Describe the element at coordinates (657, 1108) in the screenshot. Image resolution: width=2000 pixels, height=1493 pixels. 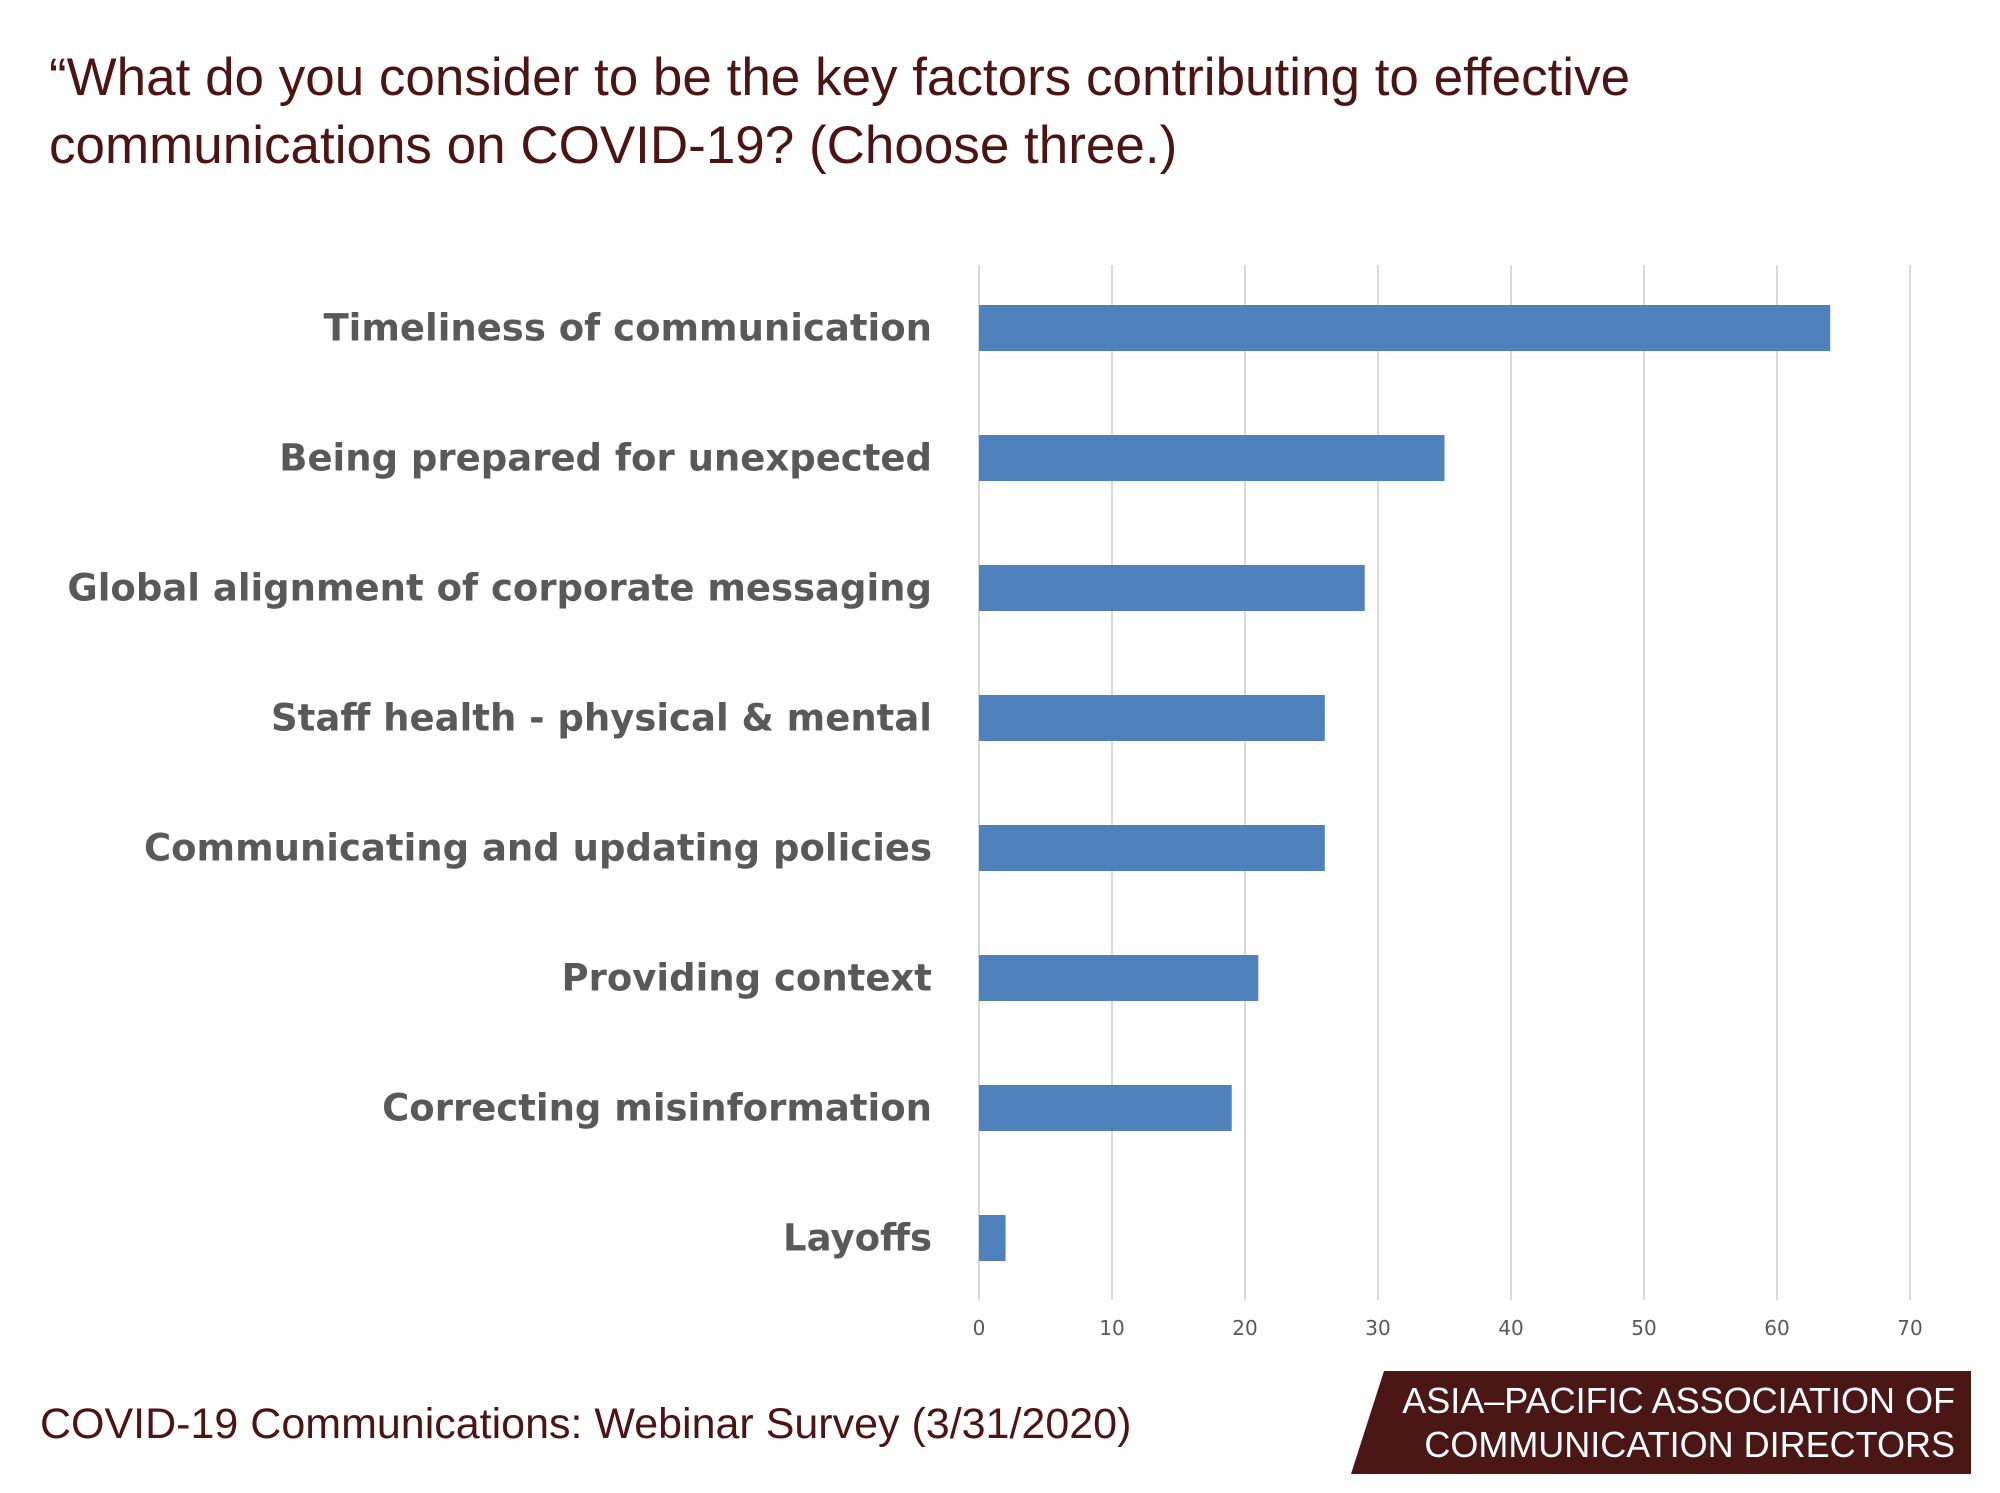
I see `category-label: Correcting misinformation` at that location.